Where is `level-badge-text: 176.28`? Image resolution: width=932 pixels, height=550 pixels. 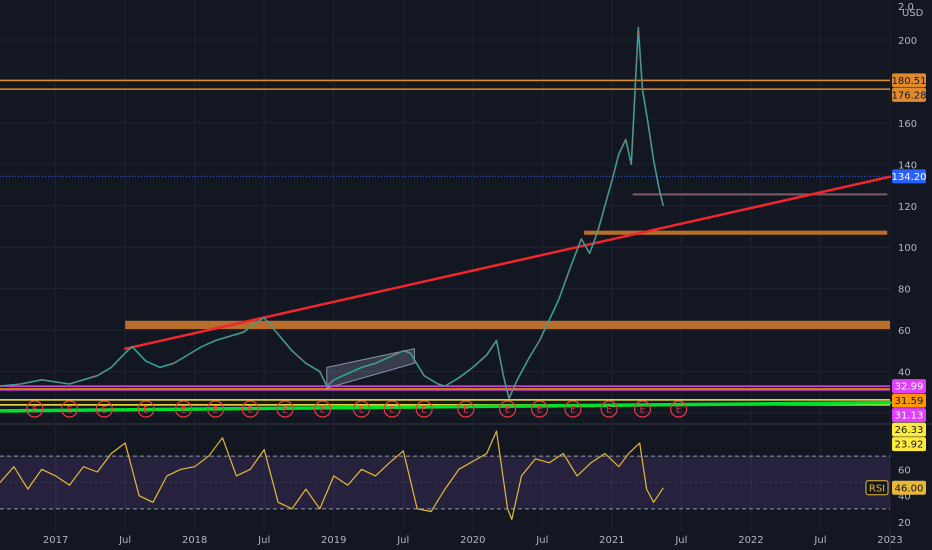 level-badge-text: 176.28 is located at coordinates (909, 95).